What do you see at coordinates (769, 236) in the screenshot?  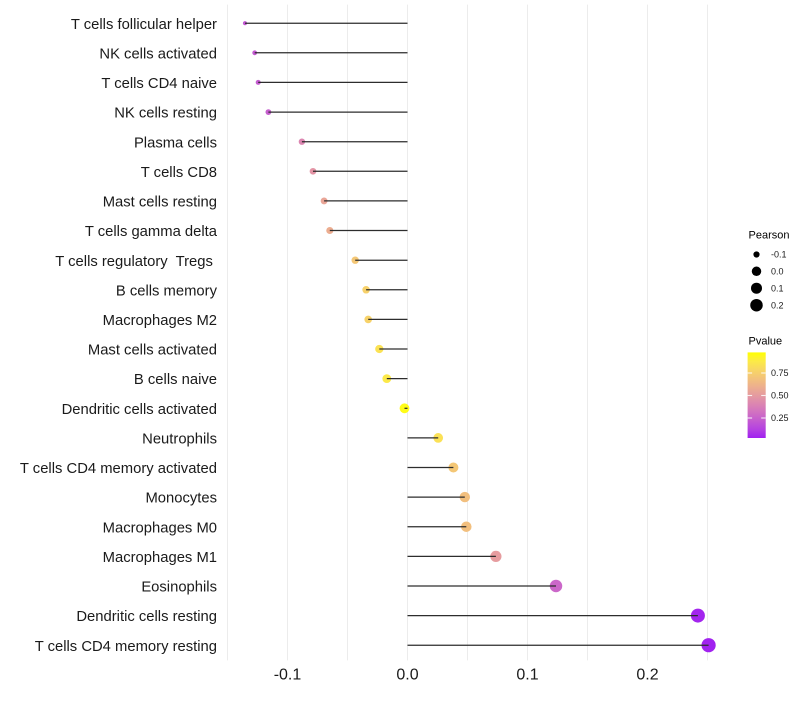 I see `svg-text: Pearson` at bounding box center [769, 236].